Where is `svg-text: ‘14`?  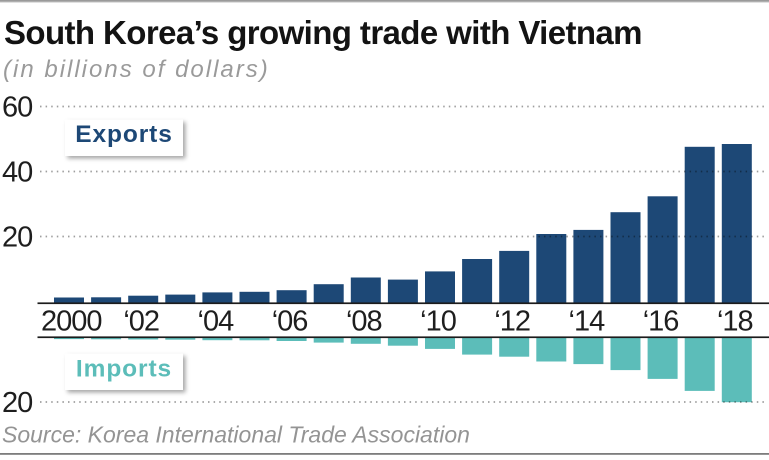
svg-text: ‘14 is located at coordinates (587, 322).